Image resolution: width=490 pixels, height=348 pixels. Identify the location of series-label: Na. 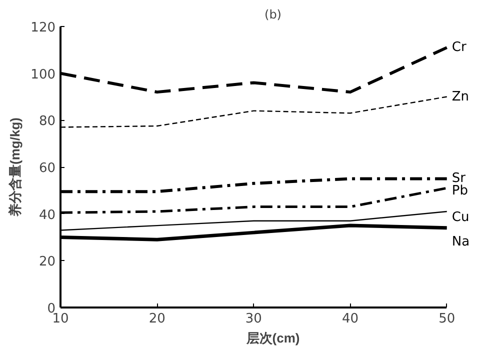
(461, 242).